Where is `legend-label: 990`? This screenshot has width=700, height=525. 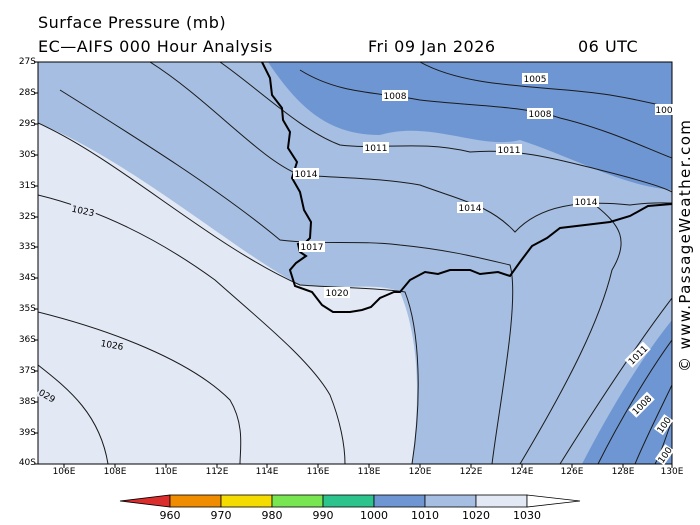
legend-label: 990 is located at coordinates (323, 515).